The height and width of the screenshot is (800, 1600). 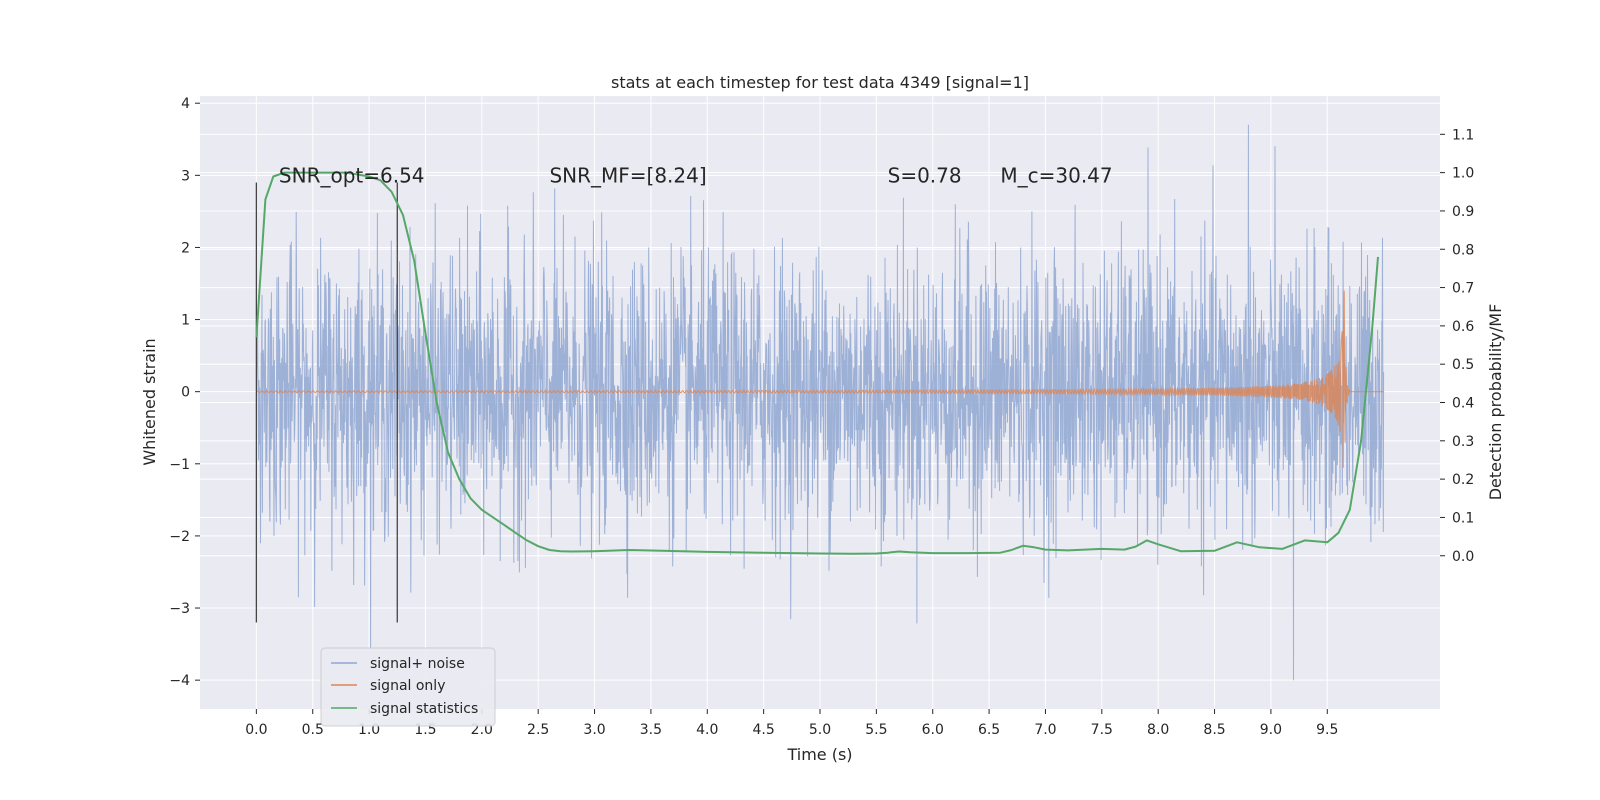 I want to click on x-tick-label: 2.5, so click(x=538, y=730).